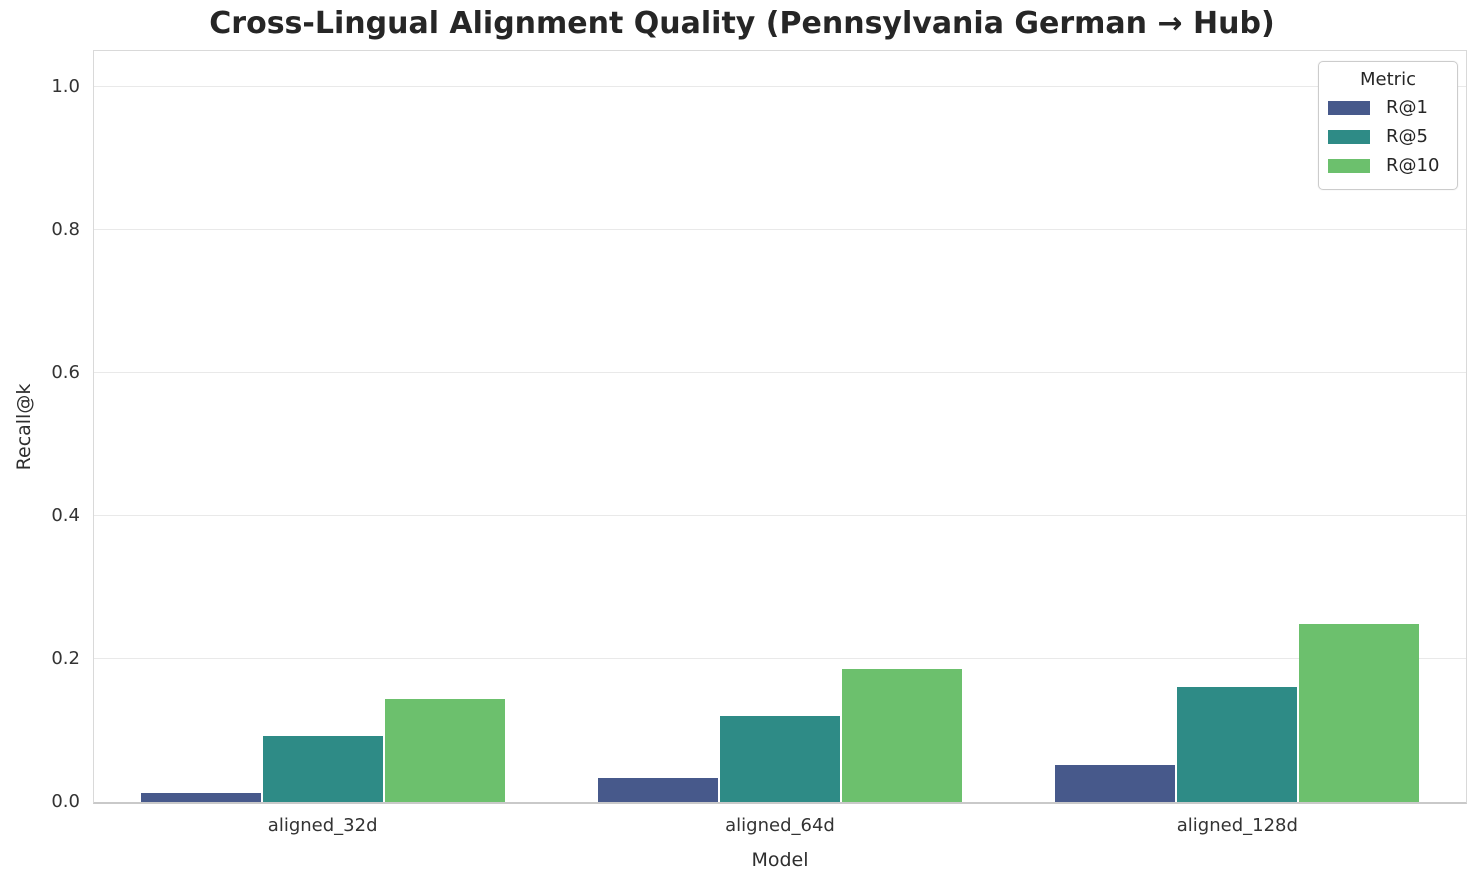 This screenshot has height=885, width=1484. Describe the element at coordinates (780, 515) in the screenshot. I see `gridline-y-0.4` at that location.